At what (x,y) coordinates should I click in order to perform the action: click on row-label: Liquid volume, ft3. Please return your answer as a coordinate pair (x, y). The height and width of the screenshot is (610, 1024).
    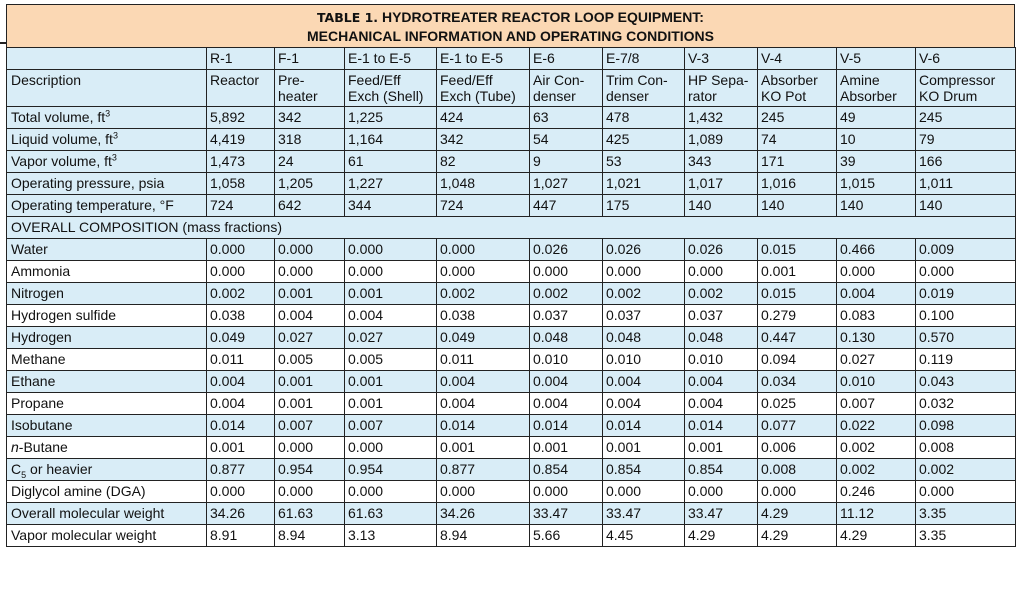
    Looking at the image, I should click on (106, 139).